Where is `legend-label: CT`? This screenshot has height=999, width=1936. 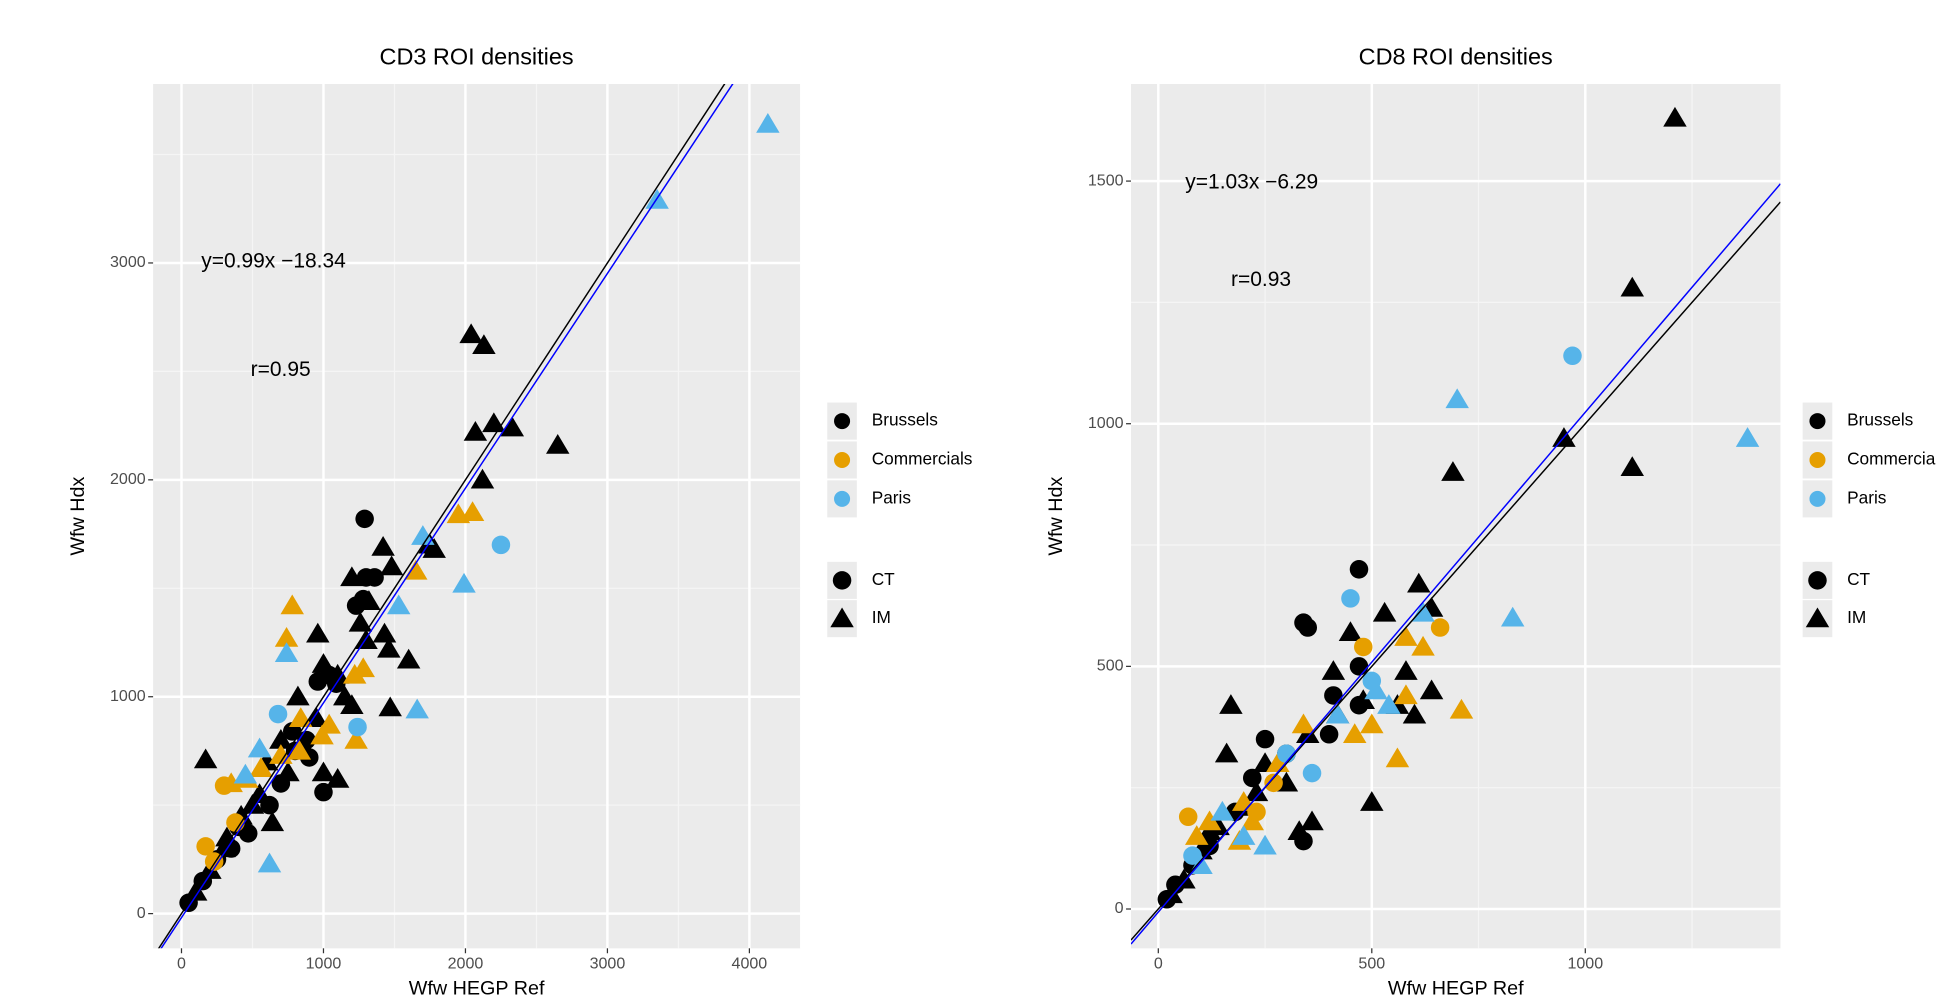 legend-label: CT is located at coordinates (1858, 579).